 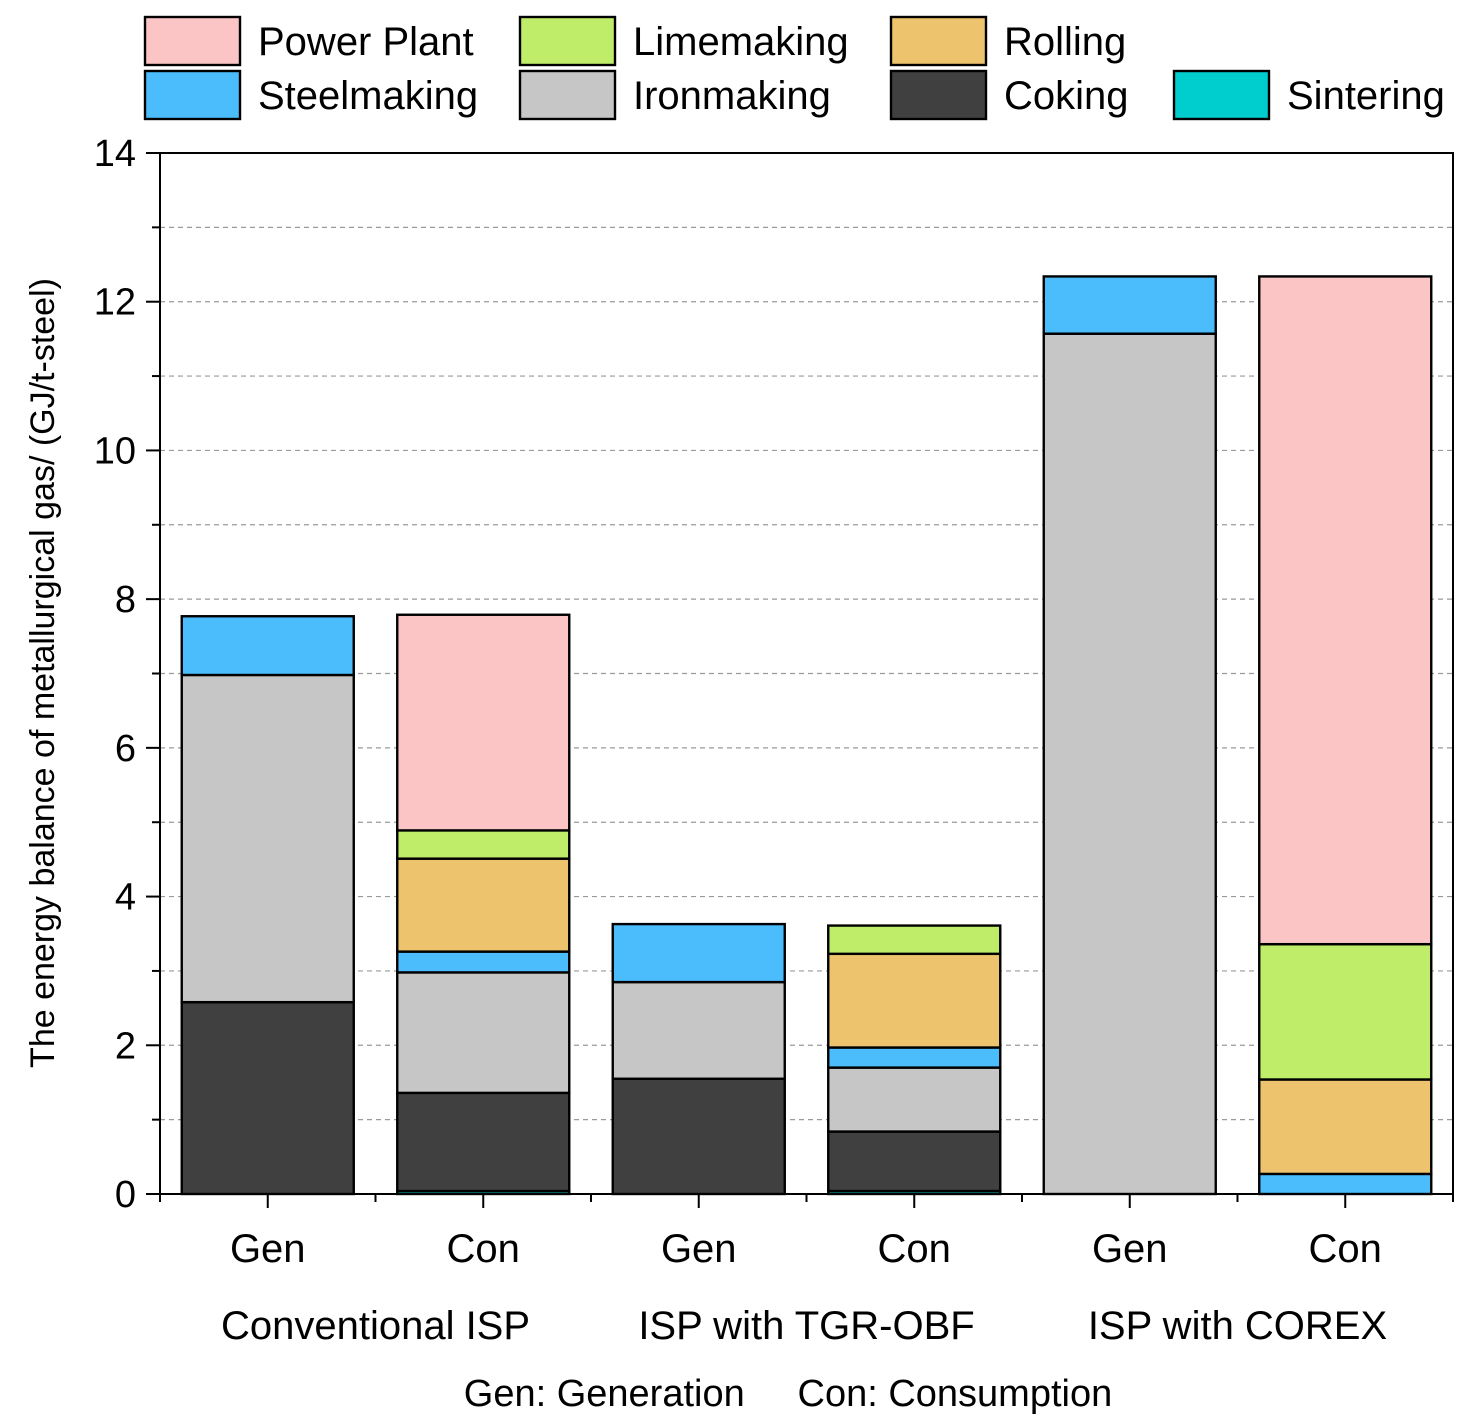 I want to click on legend-item-steelmaking: Steelmaking, so click(x=310, y=95).